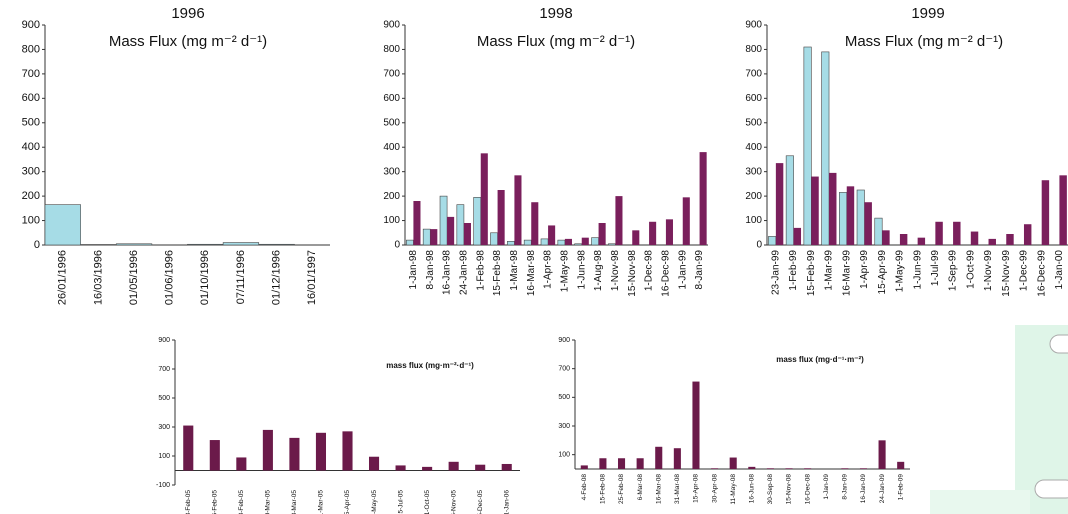  Describe the element at coordinates (789, 489) in the screenshot. I see `x-tick-label: 15-Nov-08` at that location.